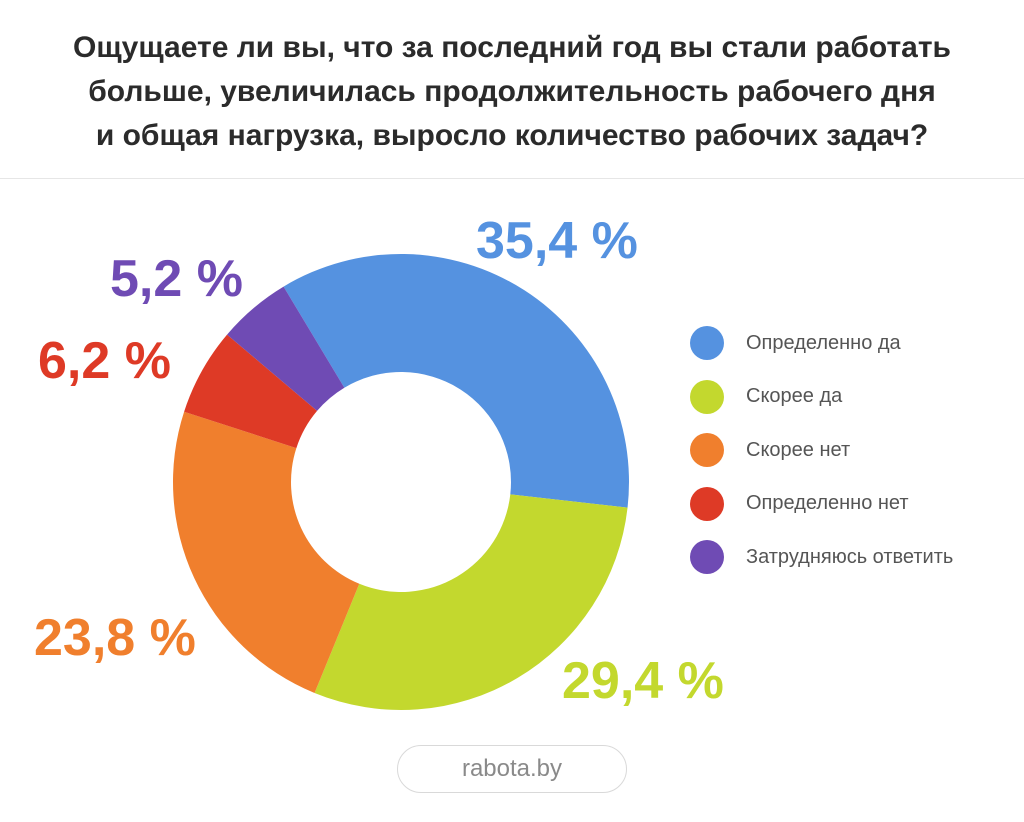 The width and height of the screenshot is (1024, 822). I want to click on legend-label-definitely-yes: Определенно да, so click(823, 342).